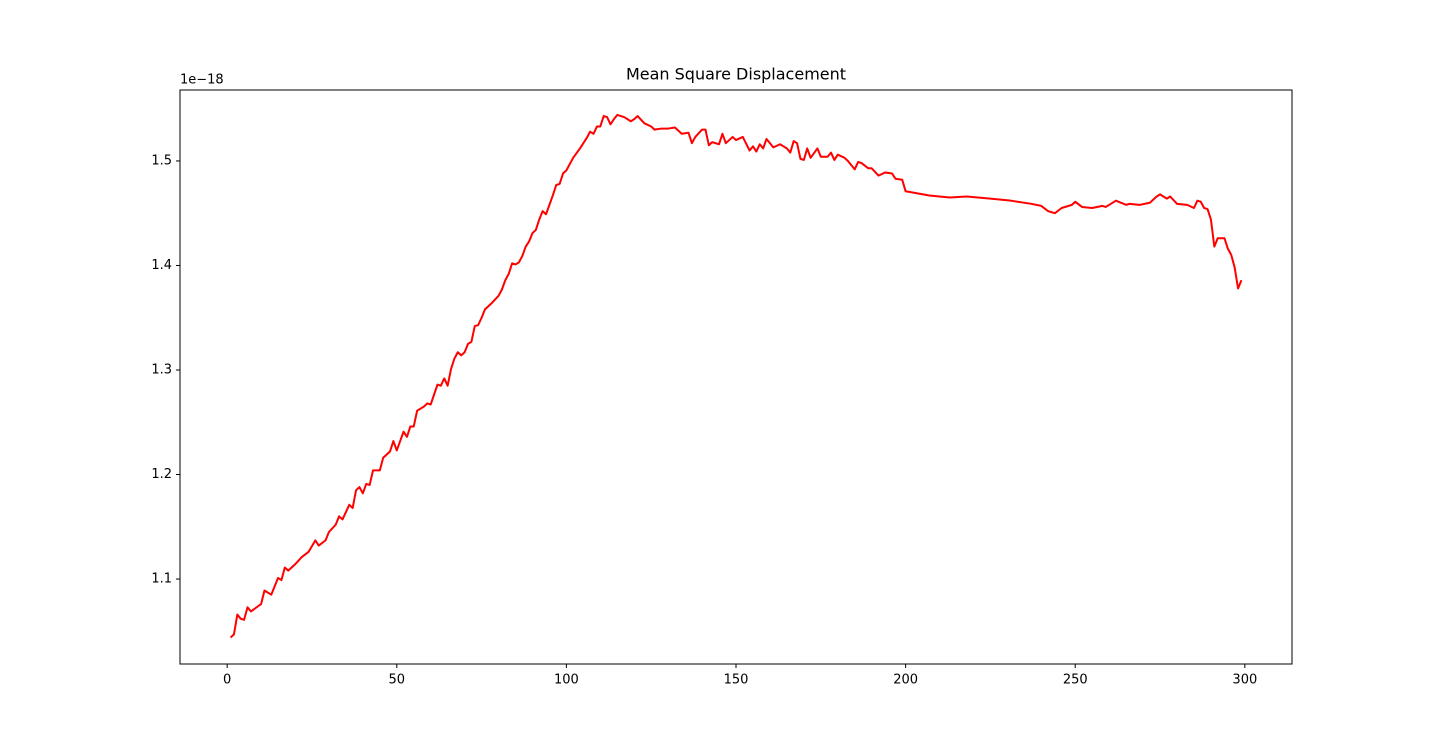  I want to click on y-tick-label: 1.3, so click(161, 369).